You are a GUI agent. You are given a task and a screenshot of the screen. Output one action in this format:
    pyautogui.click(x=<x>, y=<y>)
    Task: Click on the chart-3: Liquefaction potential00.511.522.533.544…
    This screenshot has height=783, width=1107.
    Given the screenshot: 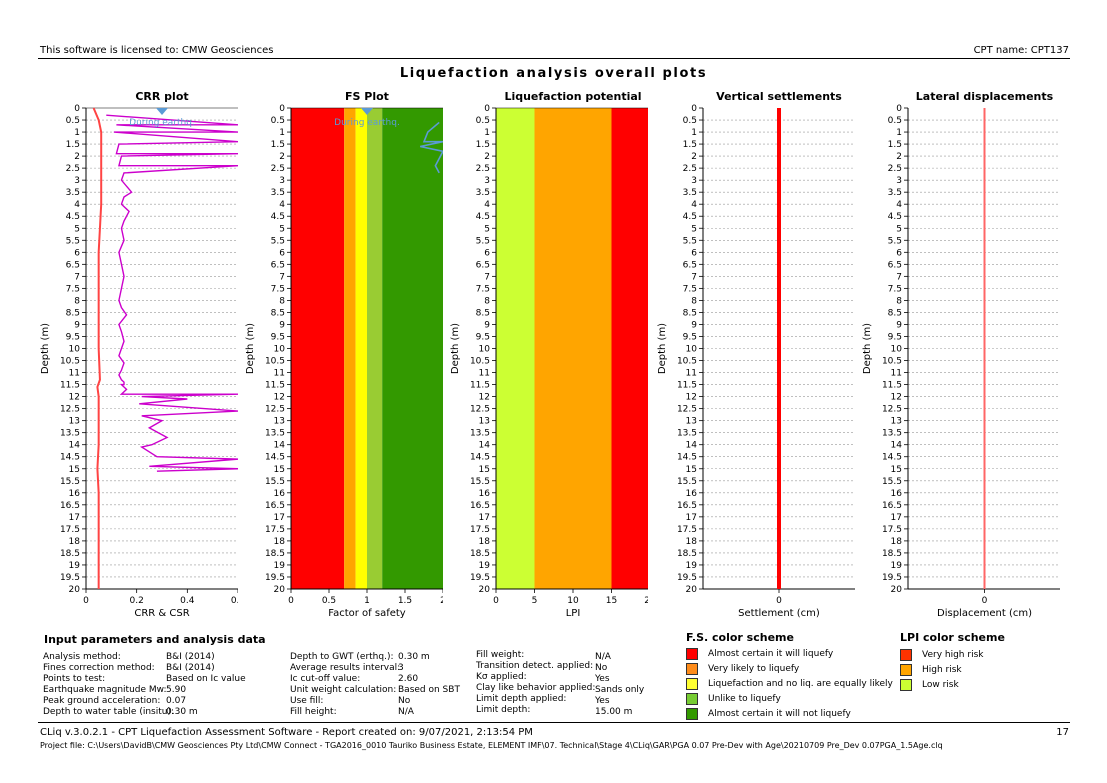 What is the action you would take?
    pyautogui.click(x=549, y=354)
    